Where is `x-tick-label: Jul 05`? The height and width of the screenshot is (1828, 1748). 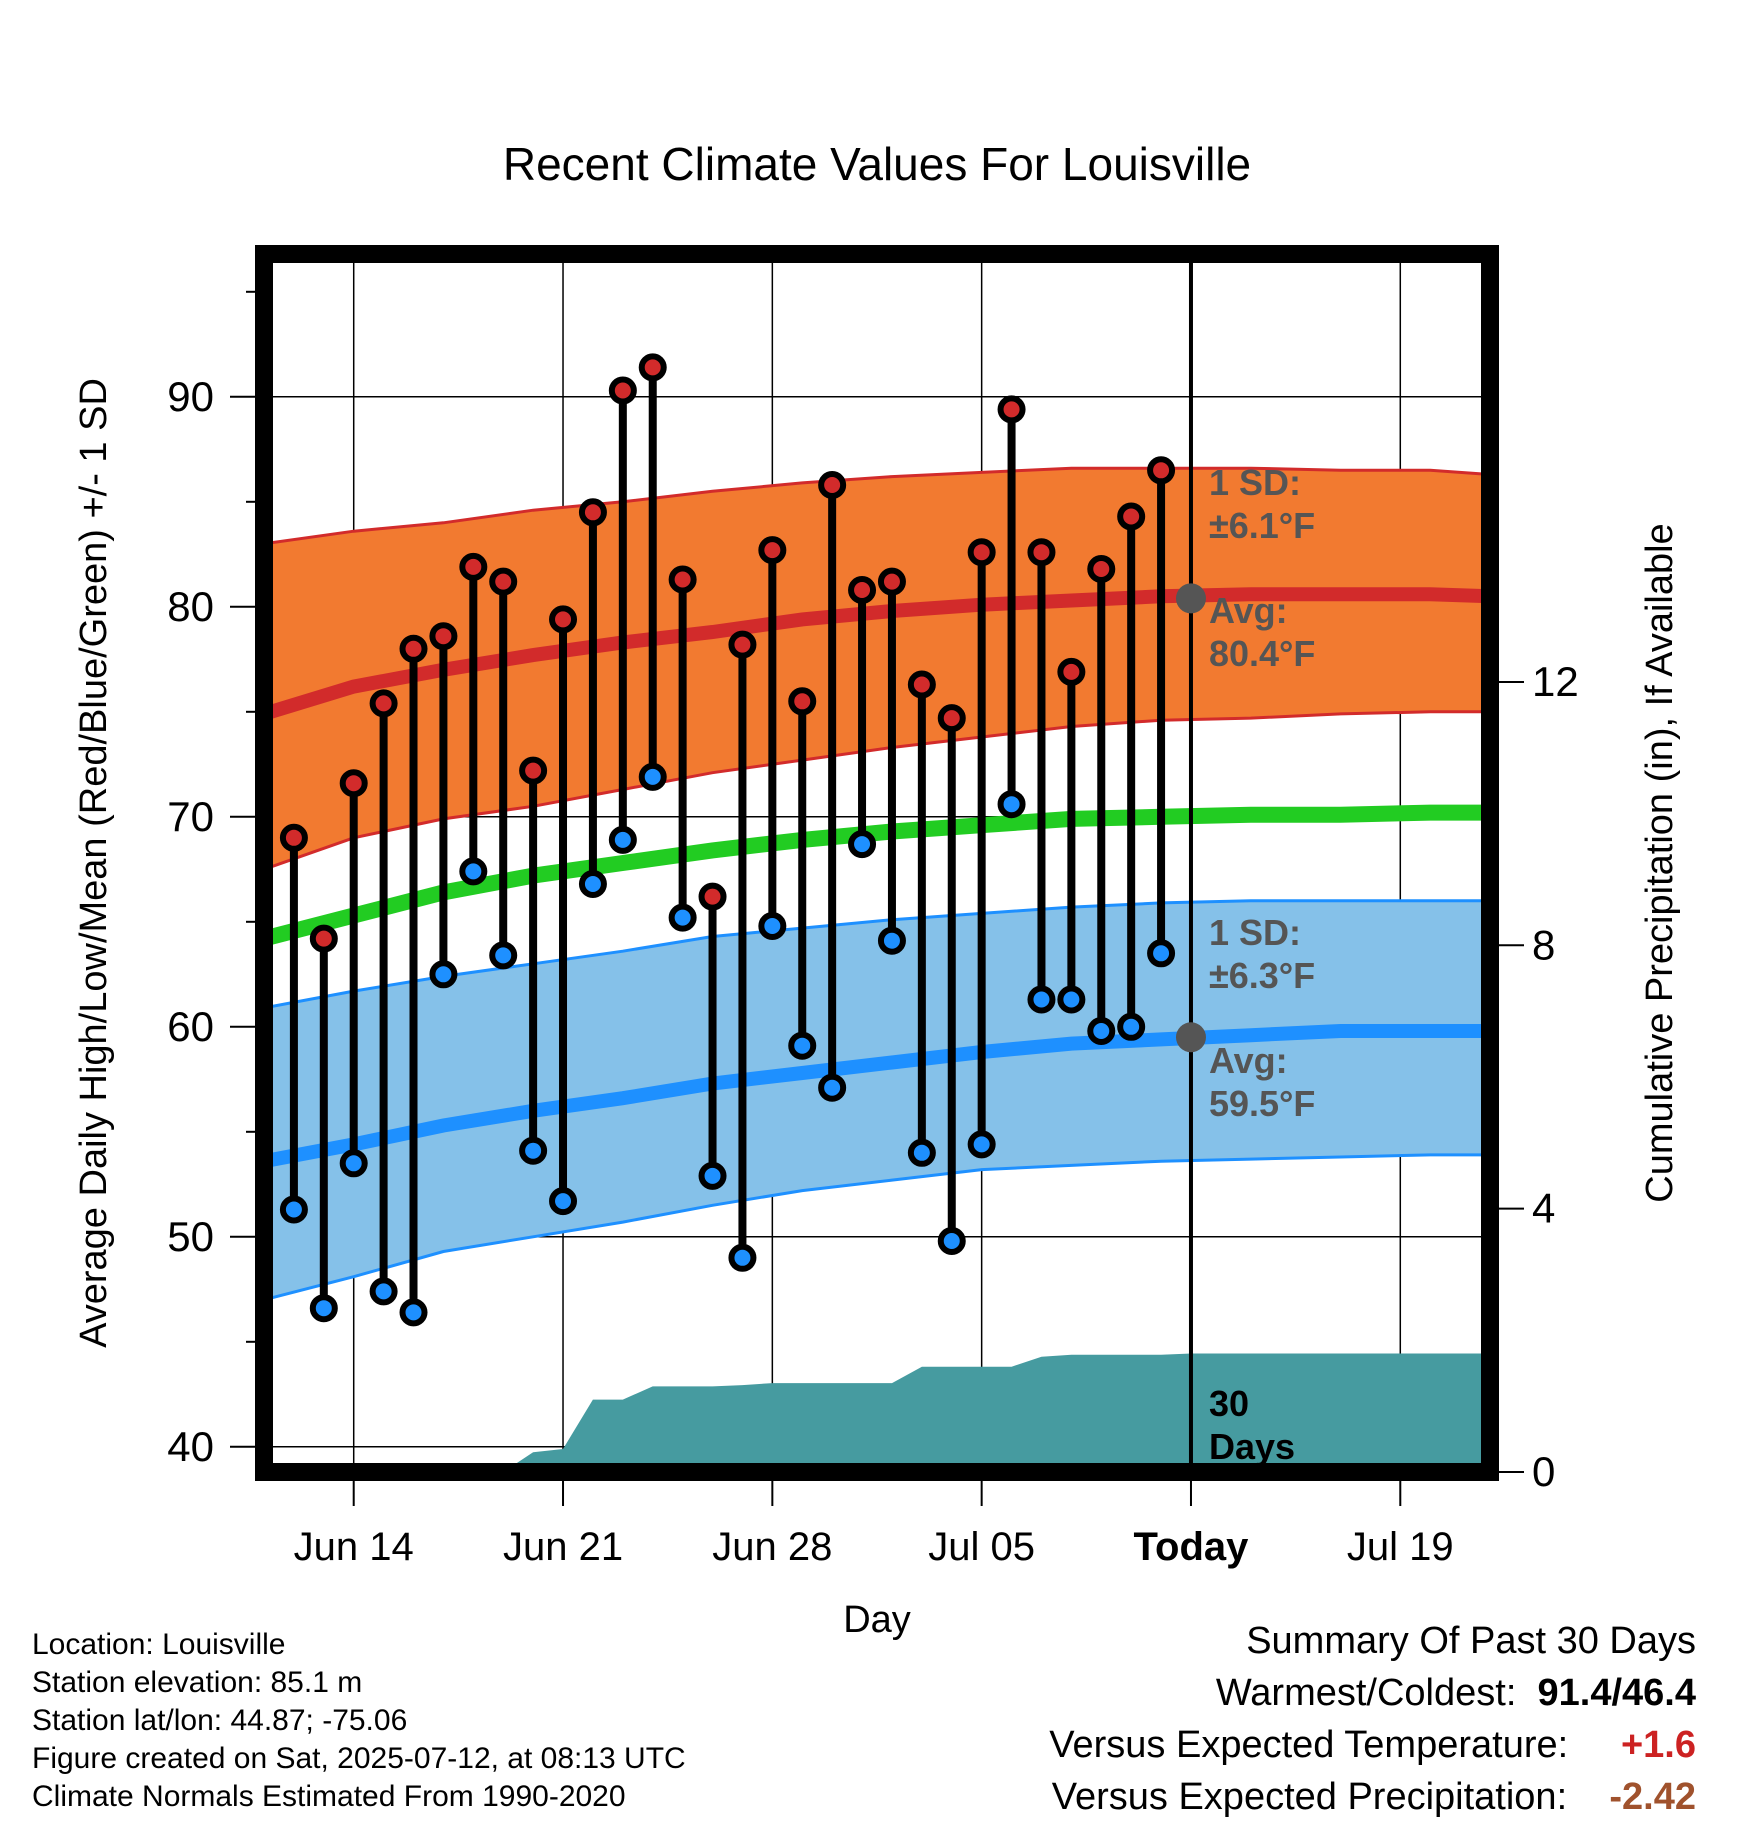
x-tick-label: Jul 05 is located at coordinates (981, 1547).